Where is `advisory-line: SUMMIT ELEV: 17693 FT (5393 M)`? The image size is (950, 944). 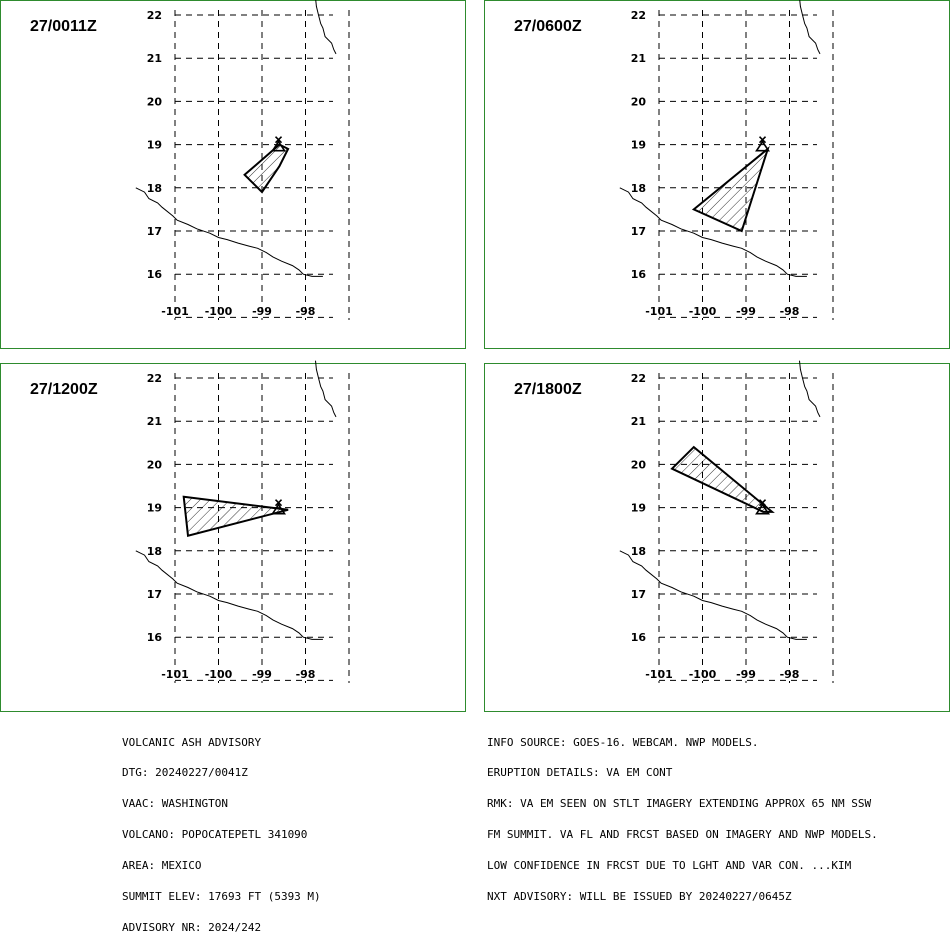 advisory-line: SUMMIT ELEV: 17693 FT (5393 M) is located at coordinates (221, 897).